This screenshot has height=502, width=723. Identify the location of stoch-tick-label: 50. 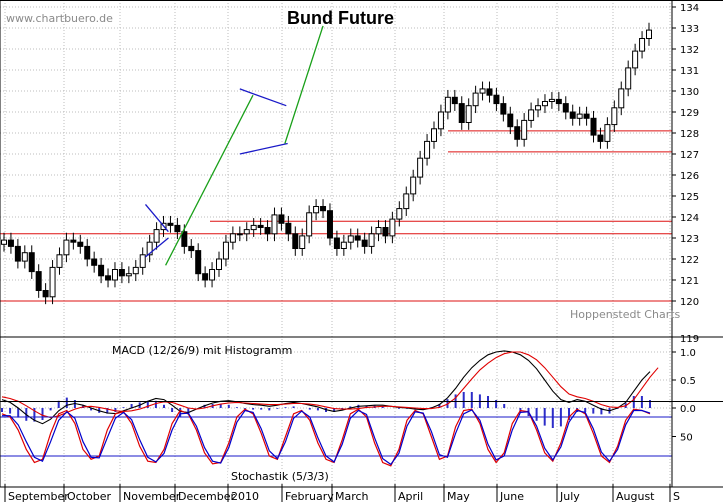
(686, 438).